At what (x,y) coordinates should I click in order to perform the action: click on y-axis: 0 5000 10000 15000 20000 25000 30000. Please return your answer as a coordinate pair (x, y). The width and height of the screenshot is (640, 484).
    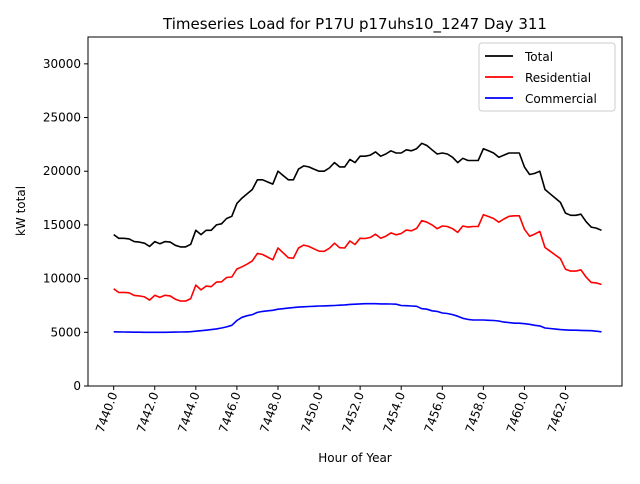
    Looking at the image, I should click on (65, 225).